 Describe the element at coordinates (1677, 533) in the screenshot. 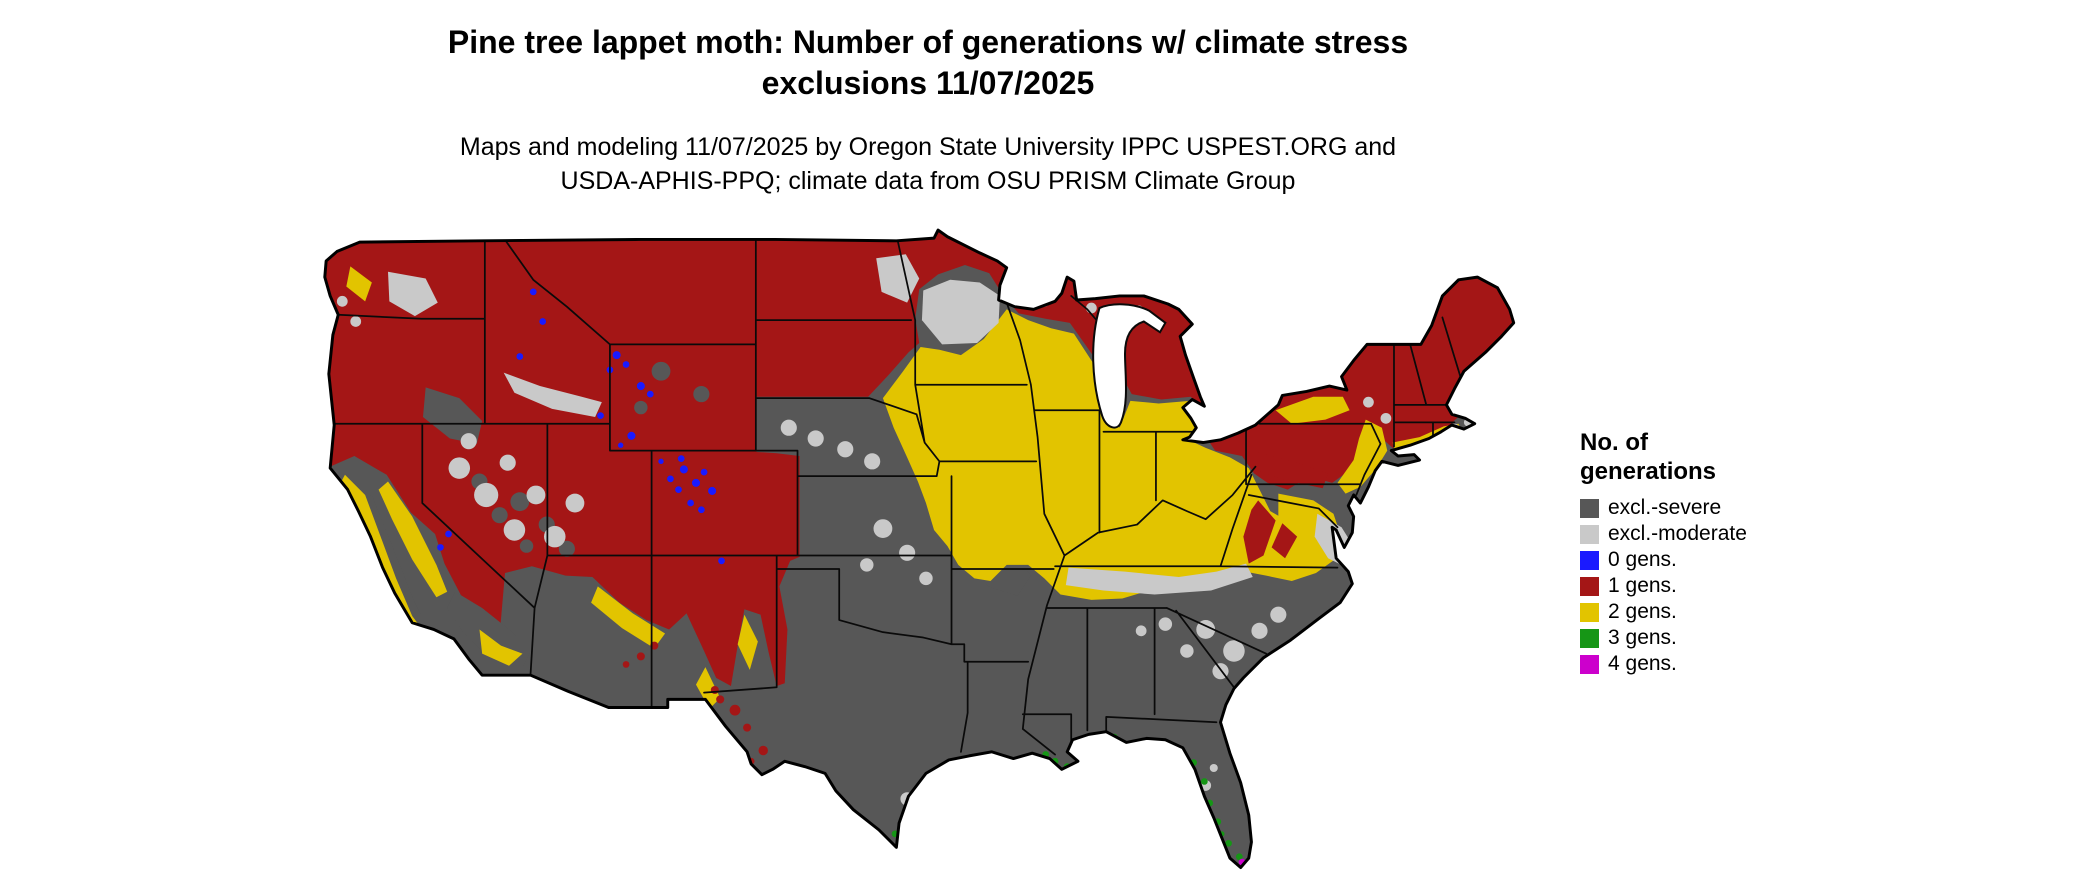

I see `legend-item-label: excl.-moderate` at that location.